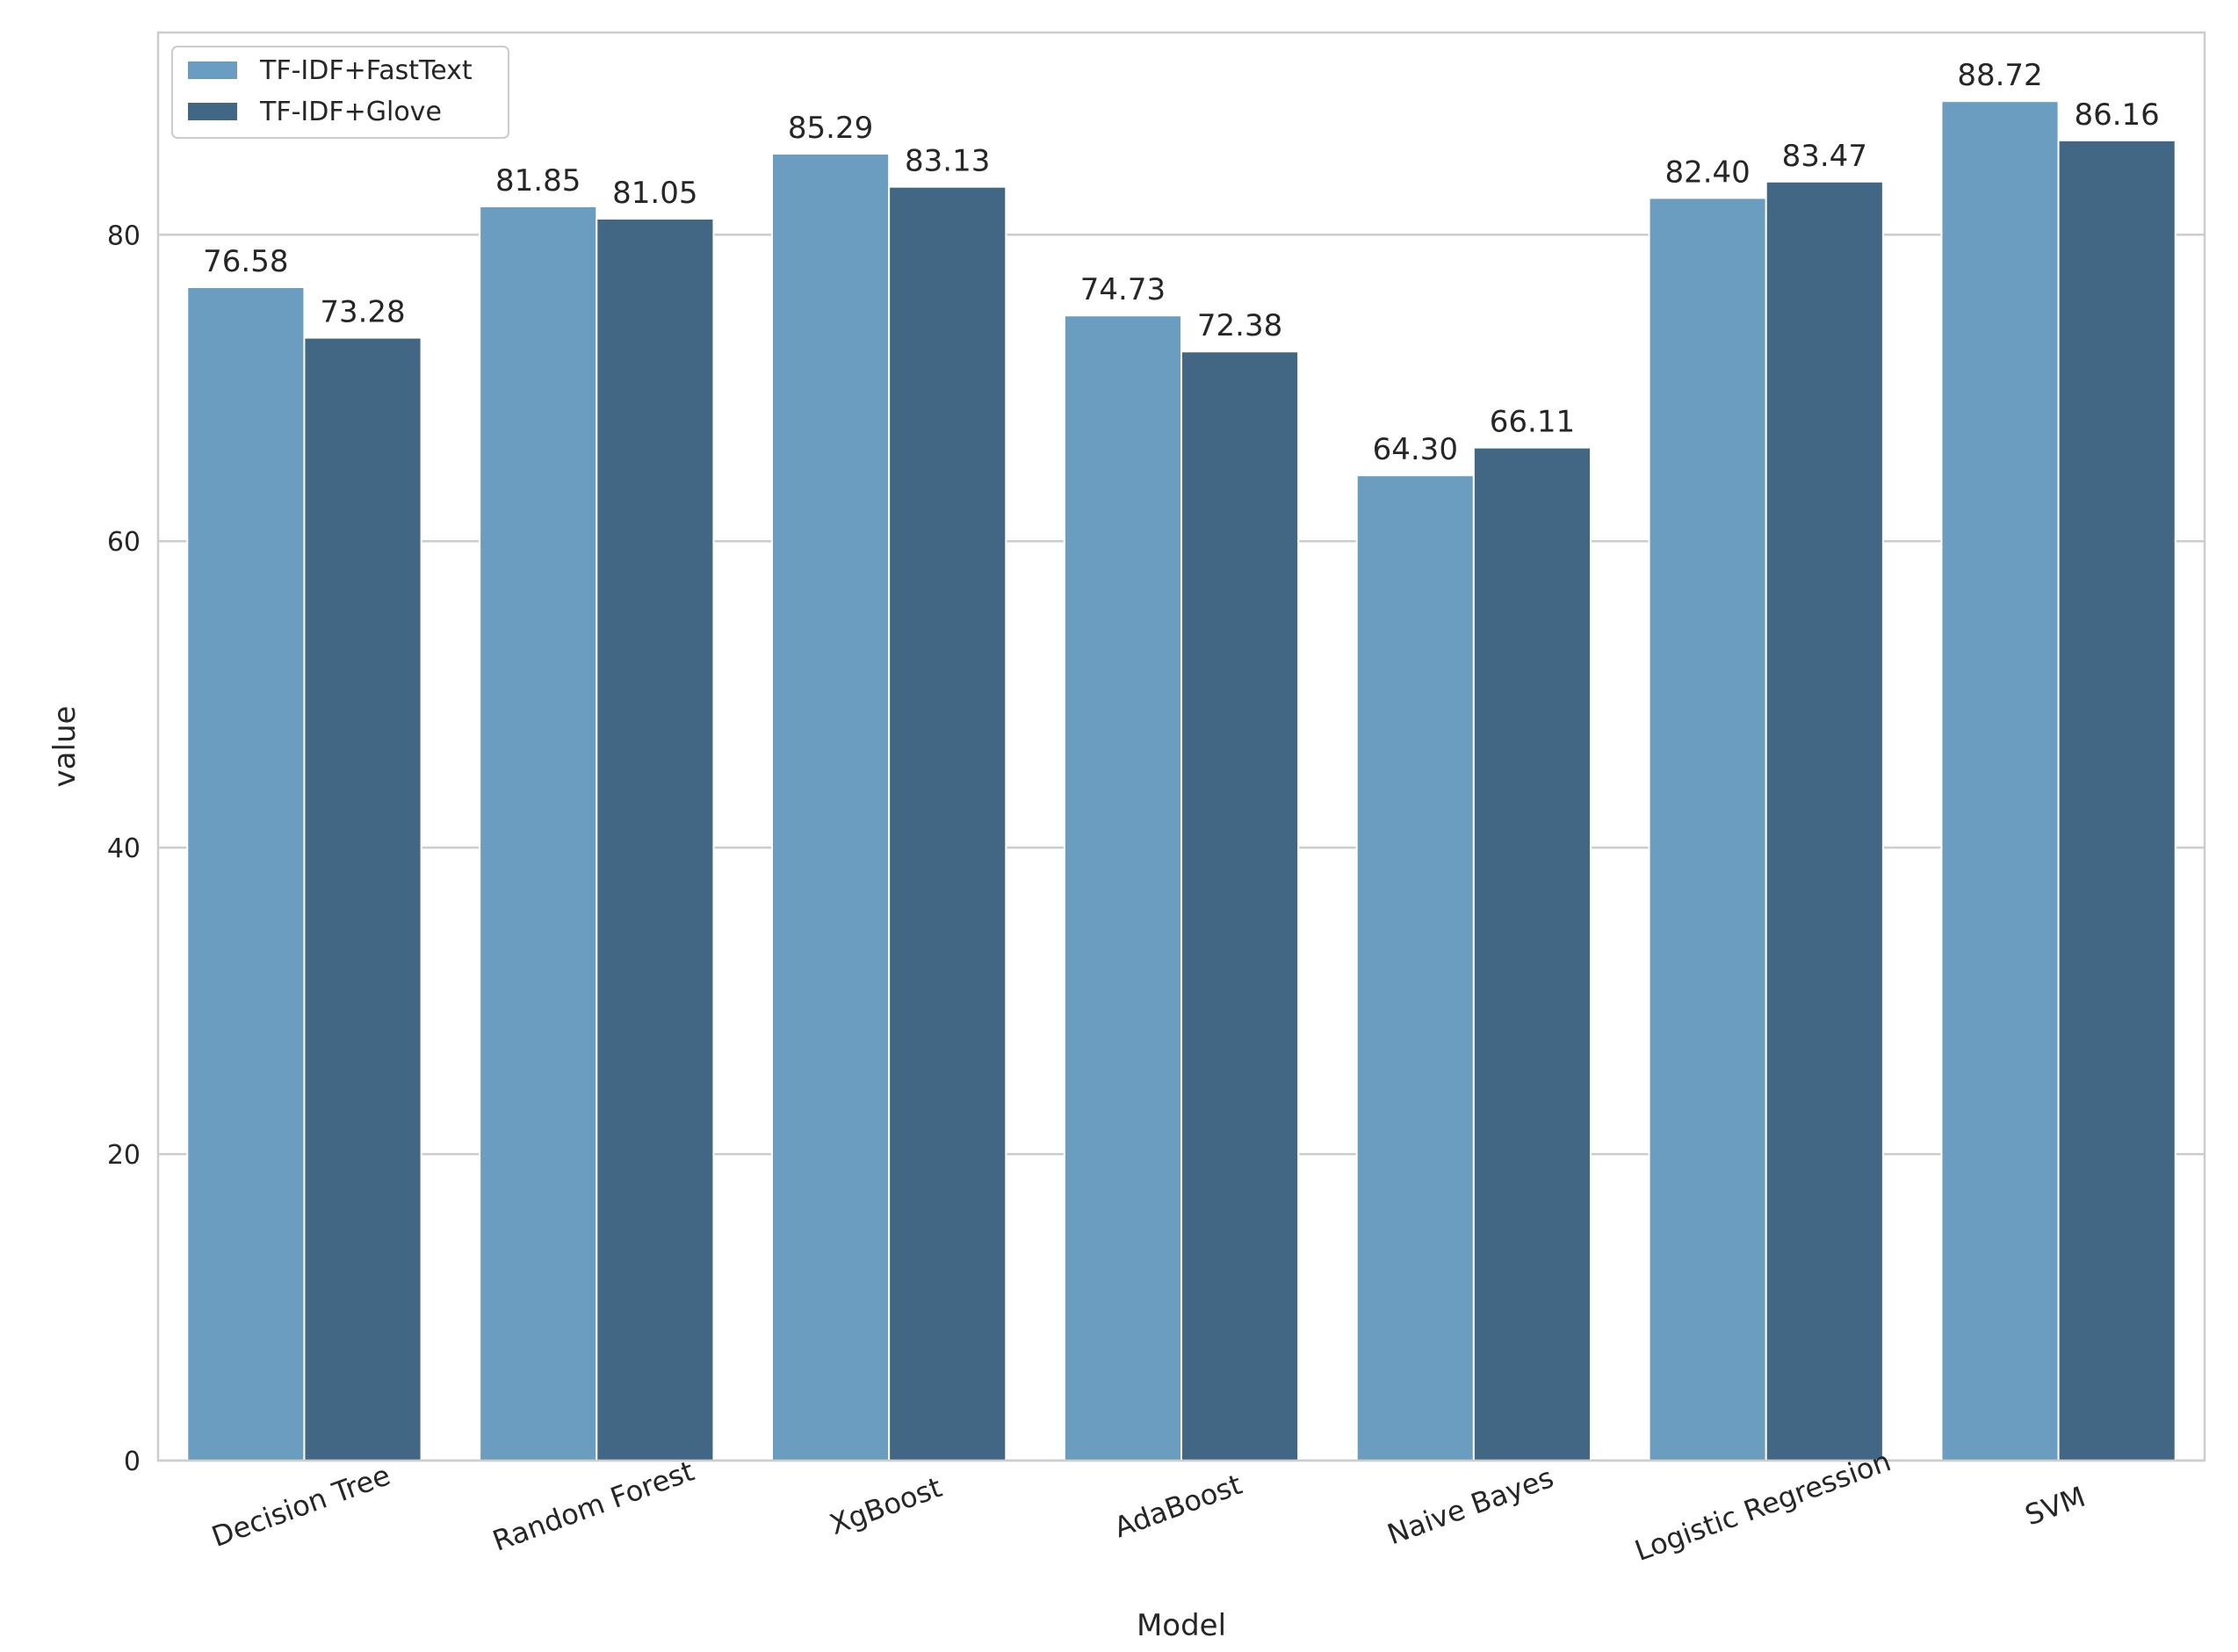 This screenshot has width=2238, height=1652. I want to click on data-label: 88.72, so click(1999, 75).